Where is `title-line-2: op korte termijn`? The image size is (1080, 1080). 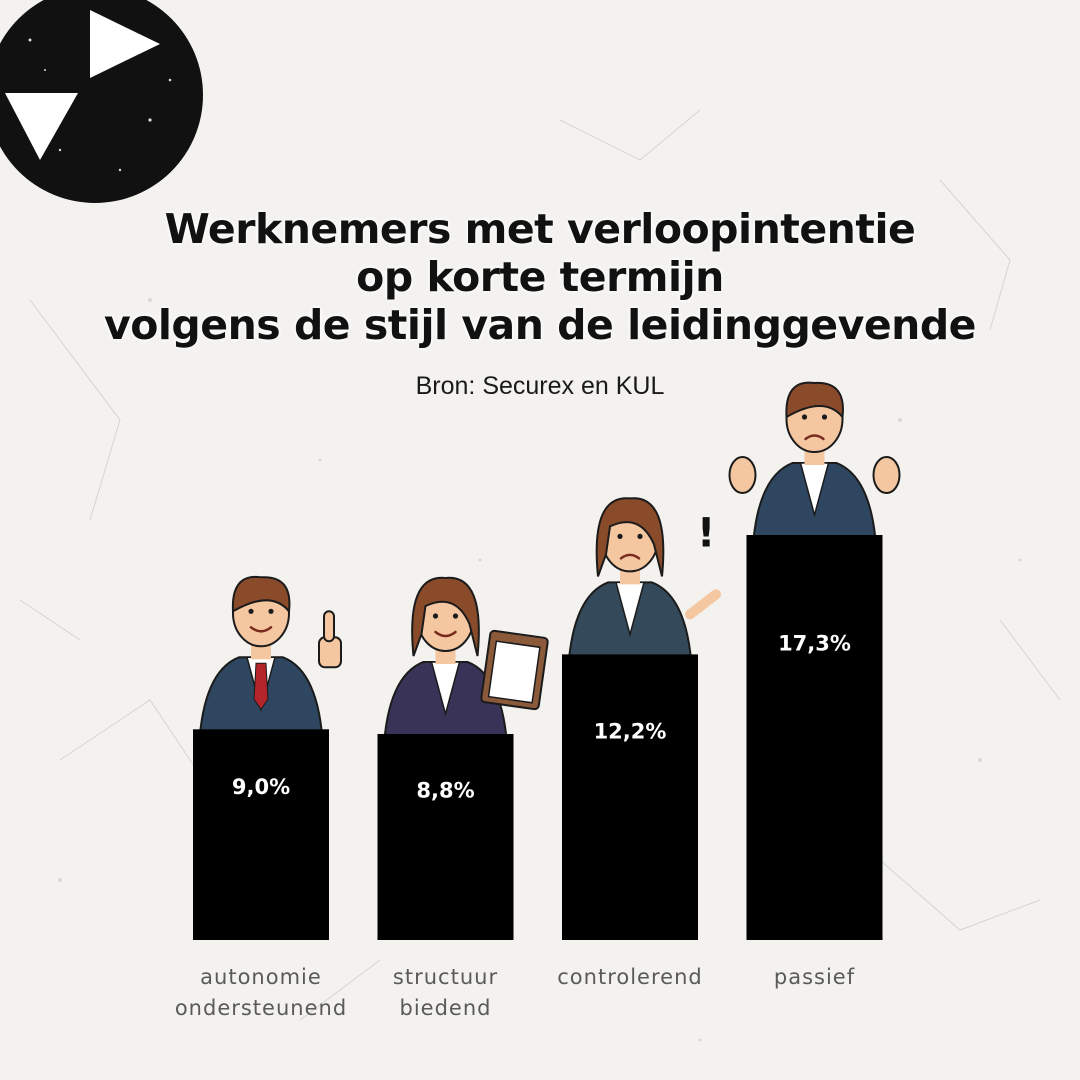
title-line-2: op korte termijn is located at coordinates (540, 277).